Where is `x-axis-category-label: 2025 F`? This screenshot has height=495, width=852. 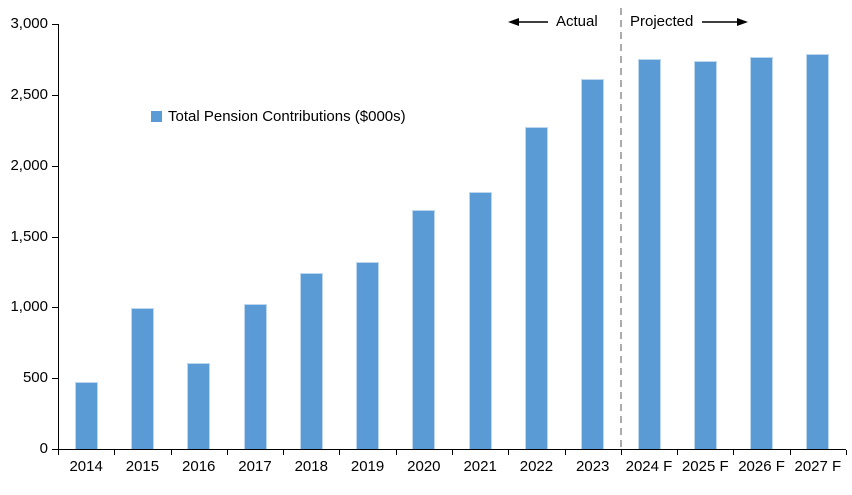
x-axis-category-label: 2025 F is located at coordinates (705, 466).